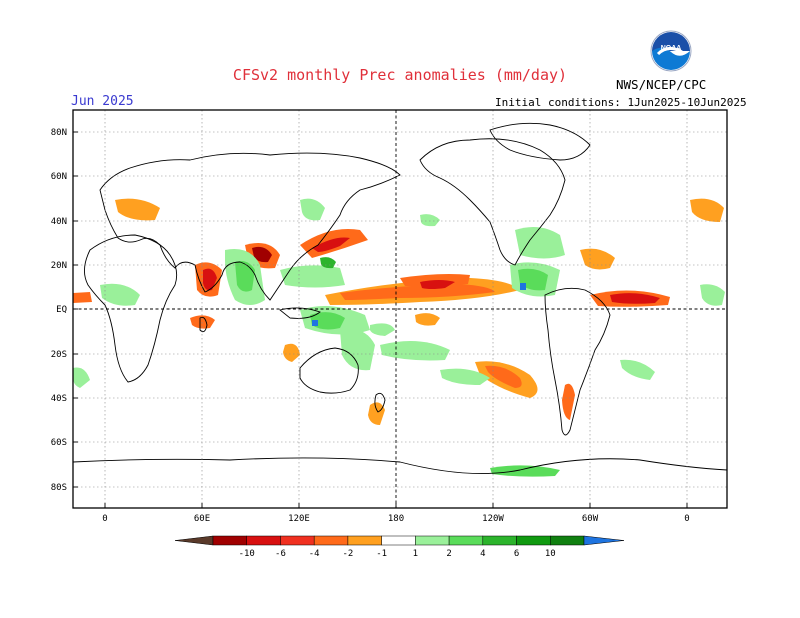 The height and width of the screenshot is (618, 800). Describe the element at coordinates (621, 102) in the screenshot. I see `initial-conditions: Initial conditions: 1Jun2025-10Jun2025` at that location.